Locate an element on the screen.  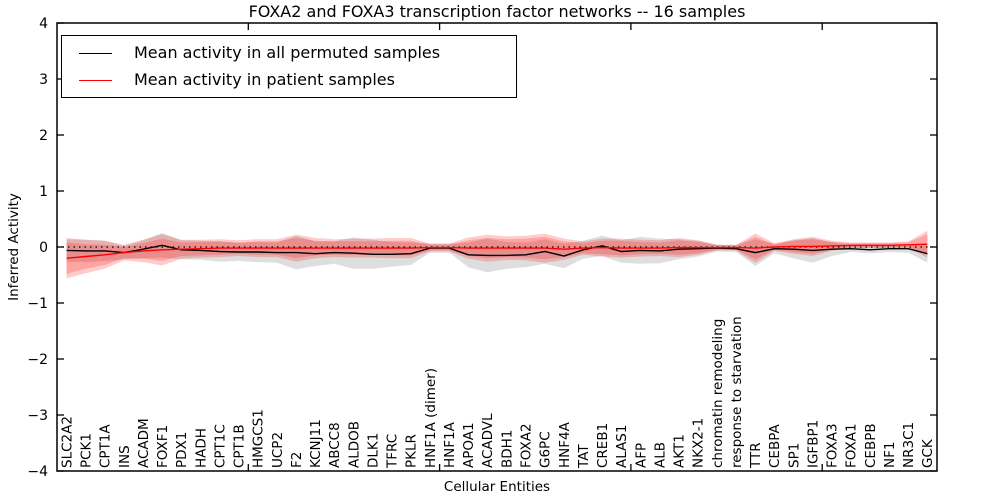
entity-label: DLK1 is located at coordinates (374, 450).